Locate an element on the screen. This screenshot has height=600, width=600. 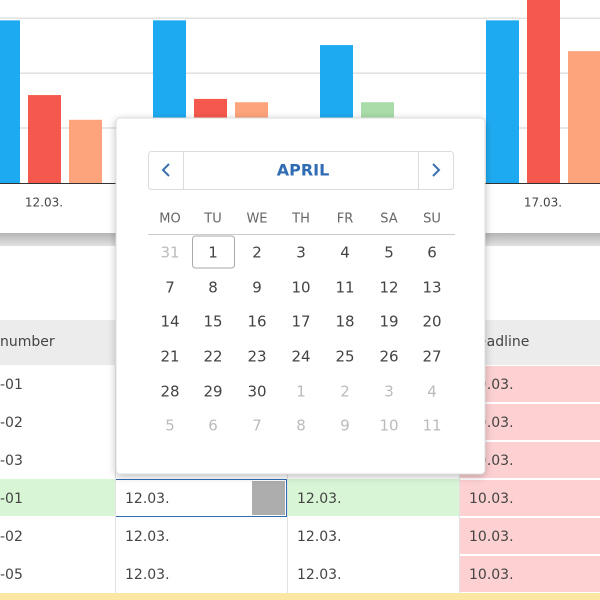
day-cell: 13 is located at coordinates (431, 288).